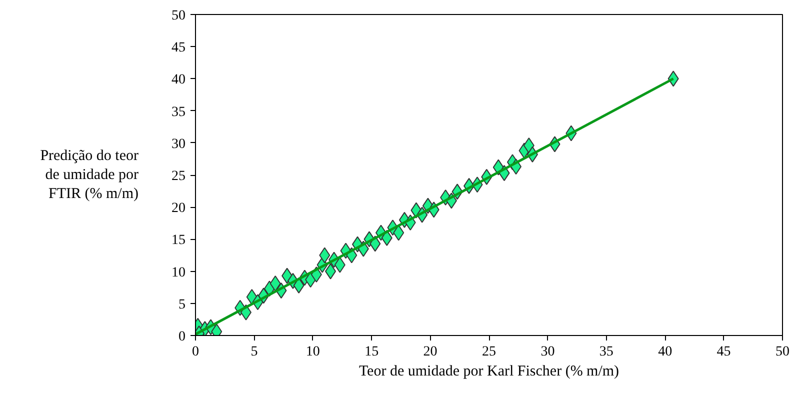 This screenshot has width=794, height=408. Describe the element at coordinates (723, 352) in the screenshot. I see `x-tick-label: 45` at that location.